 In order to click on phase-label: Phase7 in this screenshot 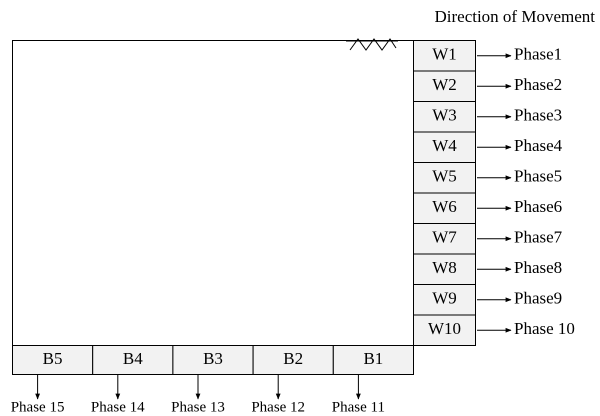, I will do `click(538, 237)`.